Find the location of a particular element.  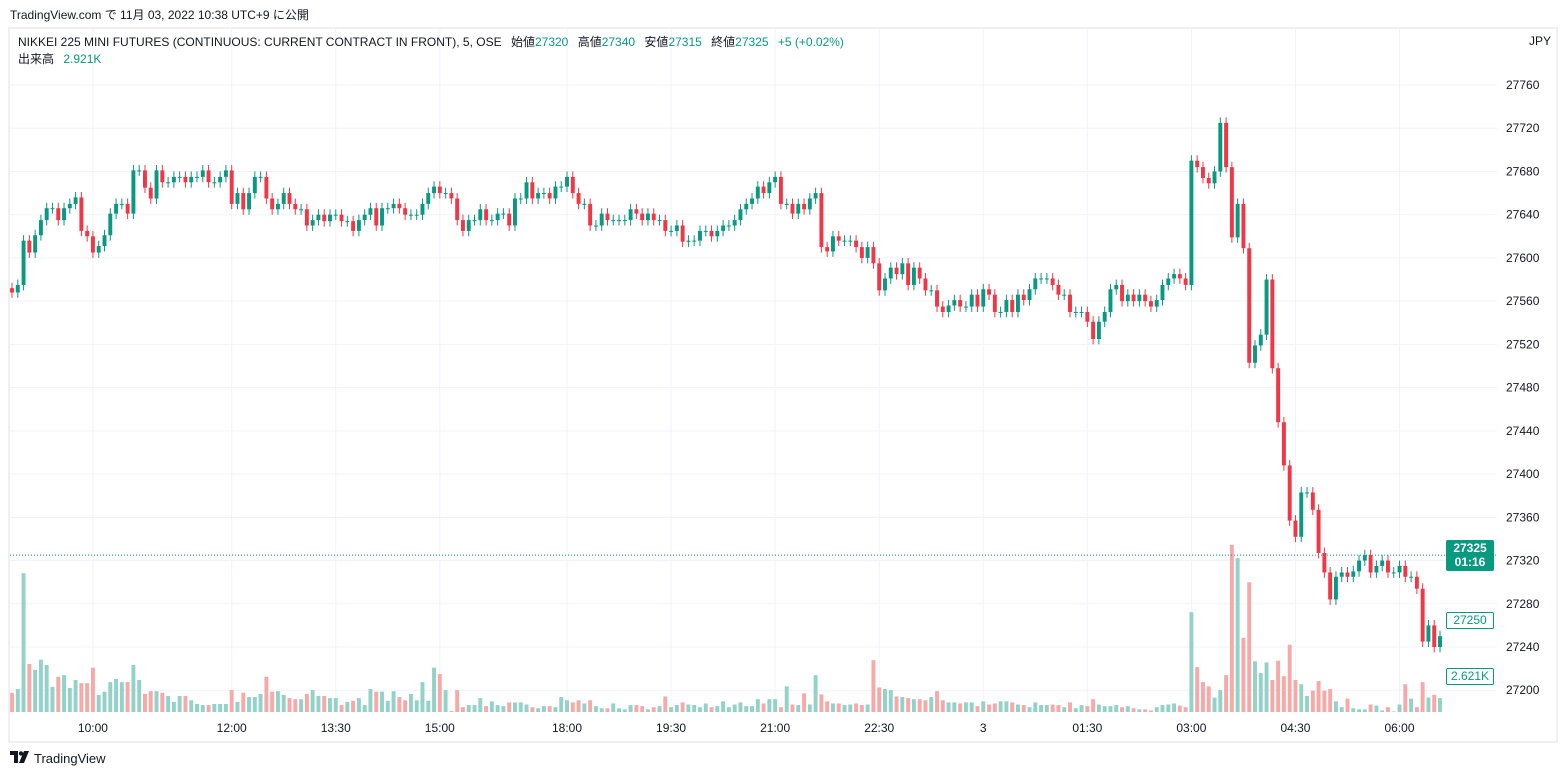

volume-label: 出来高 is located at coordinates (36, 59).